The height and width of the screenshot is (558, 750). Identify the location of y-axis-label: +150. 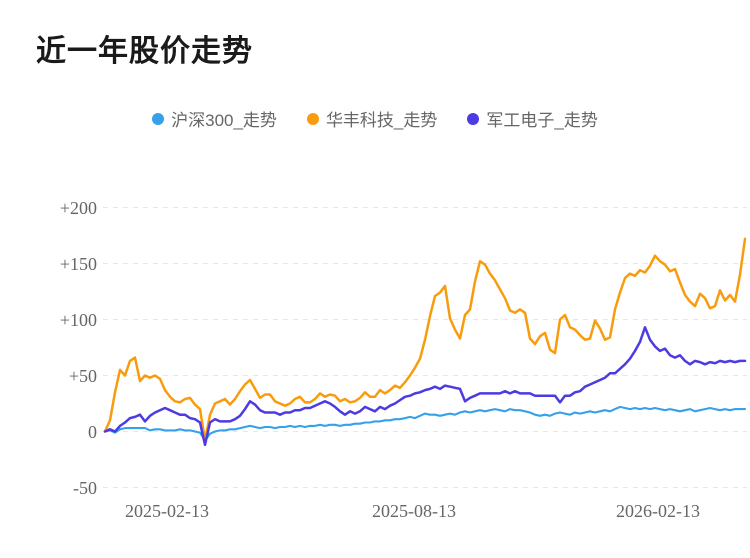
(78, 263).